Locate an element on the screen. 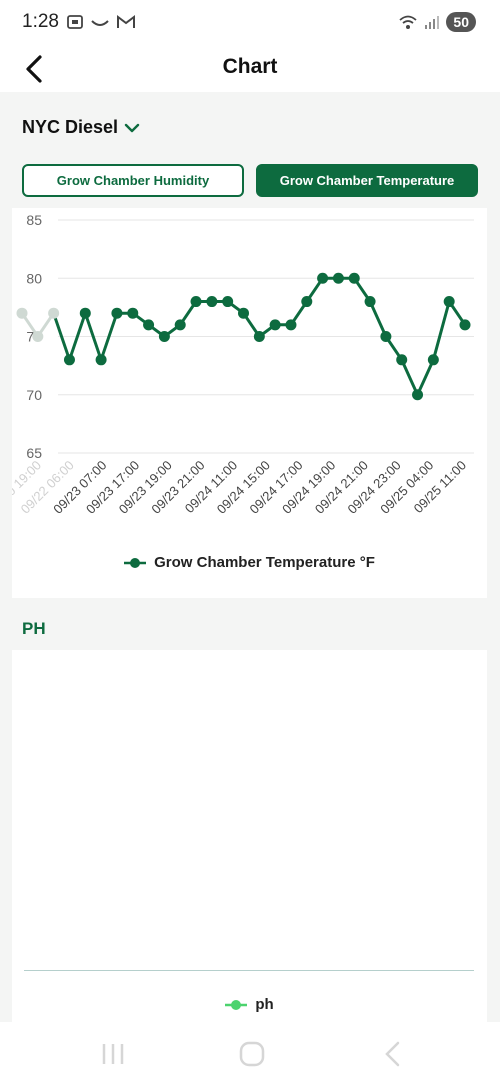  screenshot-icon is located at coordinates (75, 22).